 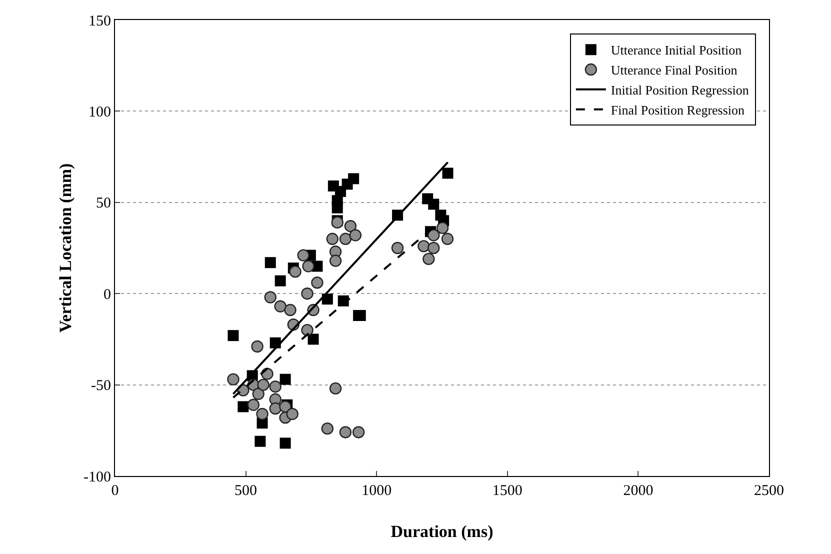 What do you see at coordinates (99, 112) in the screenshot?
I see `y-tick-label: 100` at bounding box center [99, 112].